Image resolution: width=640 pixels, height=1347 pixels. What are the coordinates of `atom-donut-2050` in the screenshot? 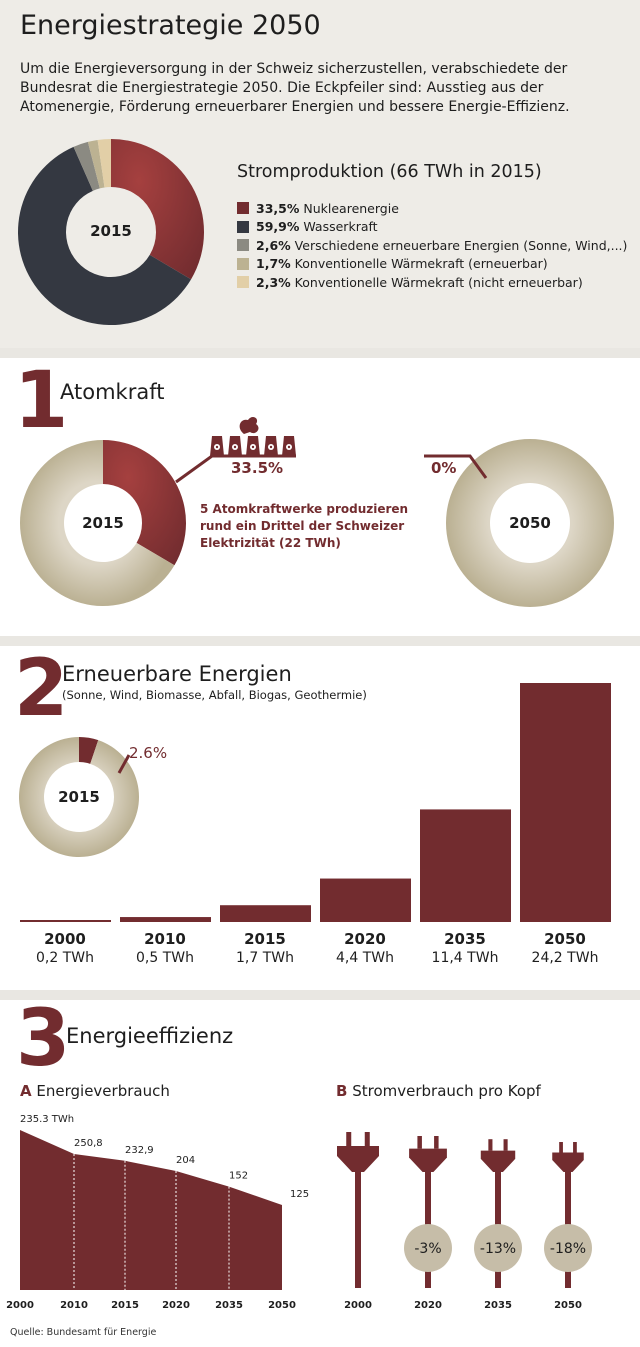 It's located at (529, 523).